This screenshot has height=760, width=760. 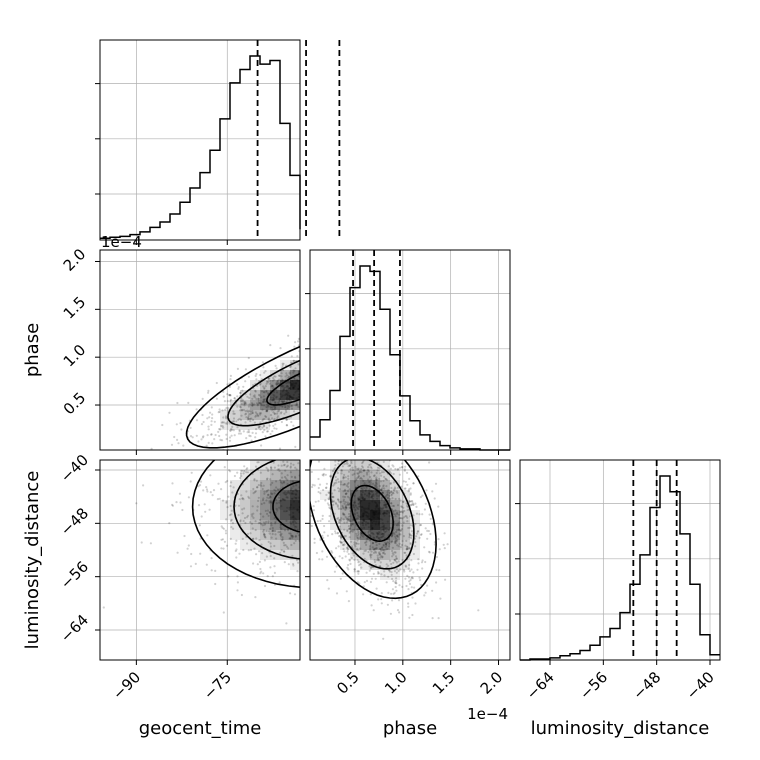 What do you see at coordinates (75, 404) in the screenshot?
I see `ytick-label-phase: 0.5` at bounding box center [75, 404].